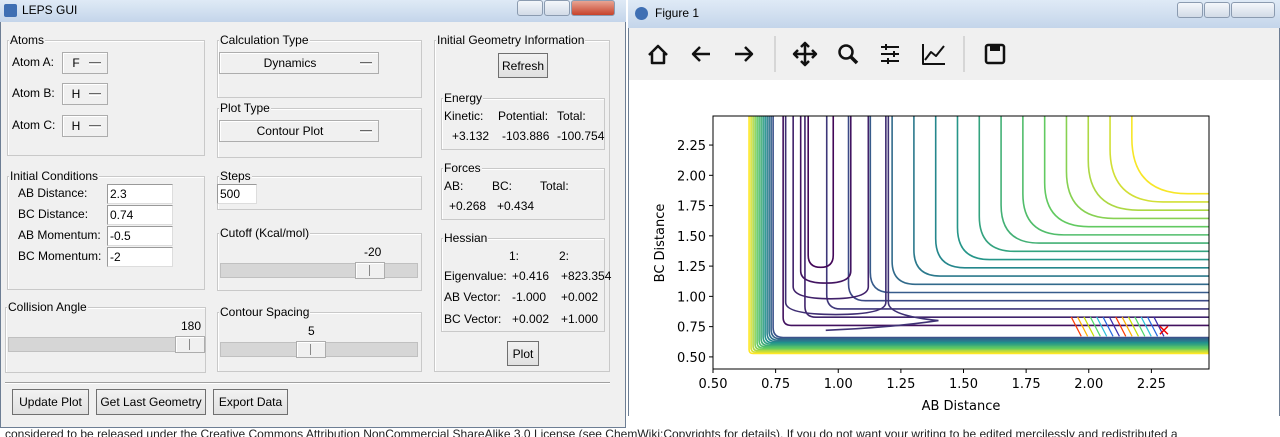 This screenshot has width=1280, height=437. I want to click on window-title: LEPS GUI, so click(49, 10).